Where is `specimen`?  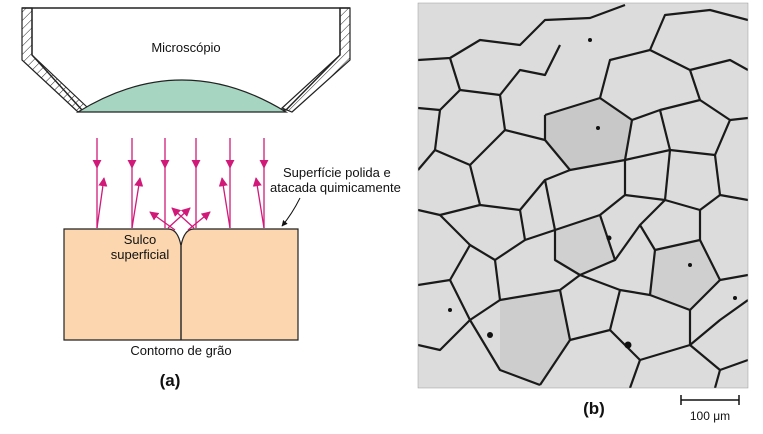 specimen is located at coordinates (181, 284).